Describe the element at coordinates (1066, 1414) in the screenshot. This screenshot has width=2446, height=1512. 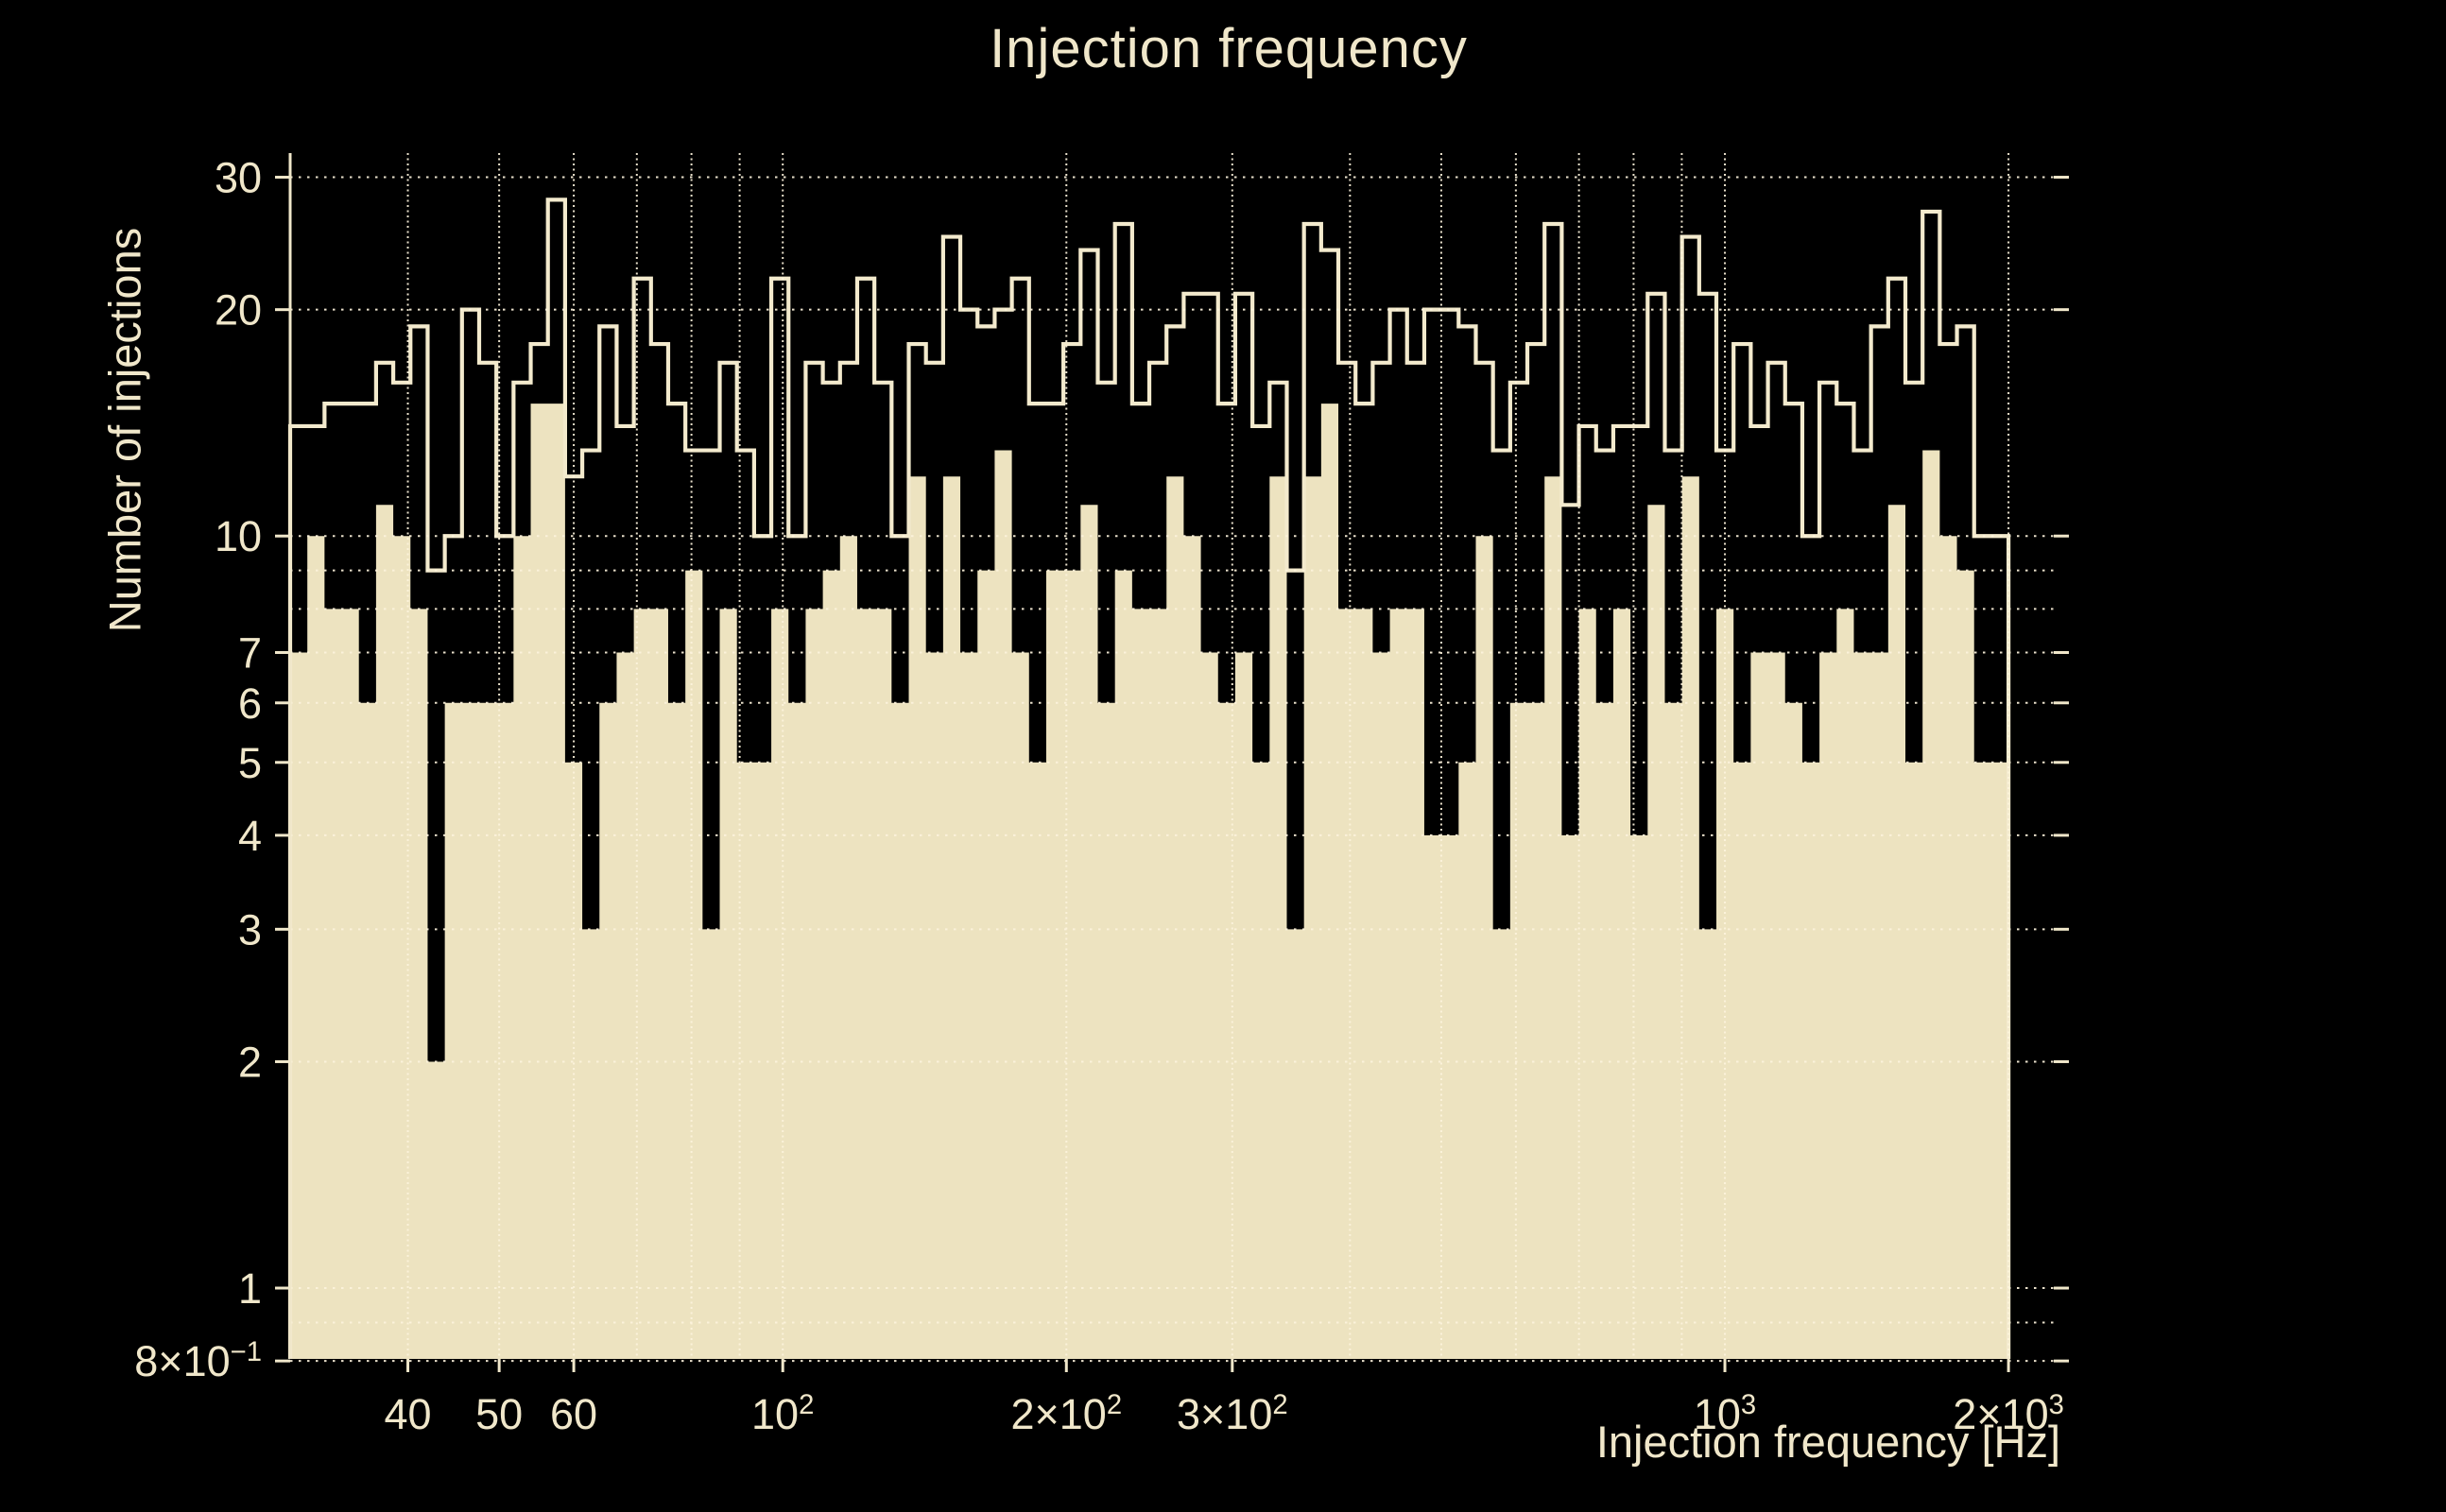
I see `x-tick-label: 2×102` at that location.